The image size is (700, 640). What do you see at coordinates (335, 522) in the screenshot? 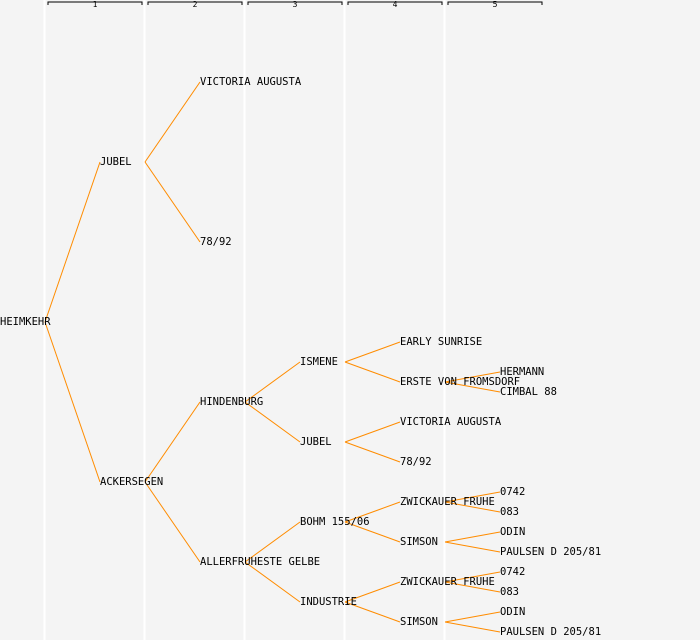
I see `pedigree-node: BOHM 155/06` at bounding box center [335, 522].